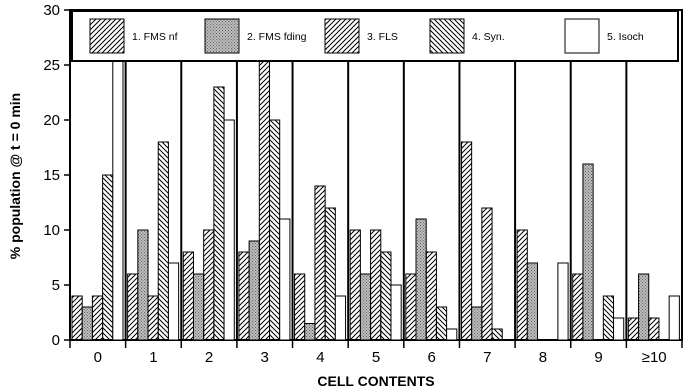 This screenshot has width=691, height=391. I want to click on x-tick-label: 3, so click(265, 357).